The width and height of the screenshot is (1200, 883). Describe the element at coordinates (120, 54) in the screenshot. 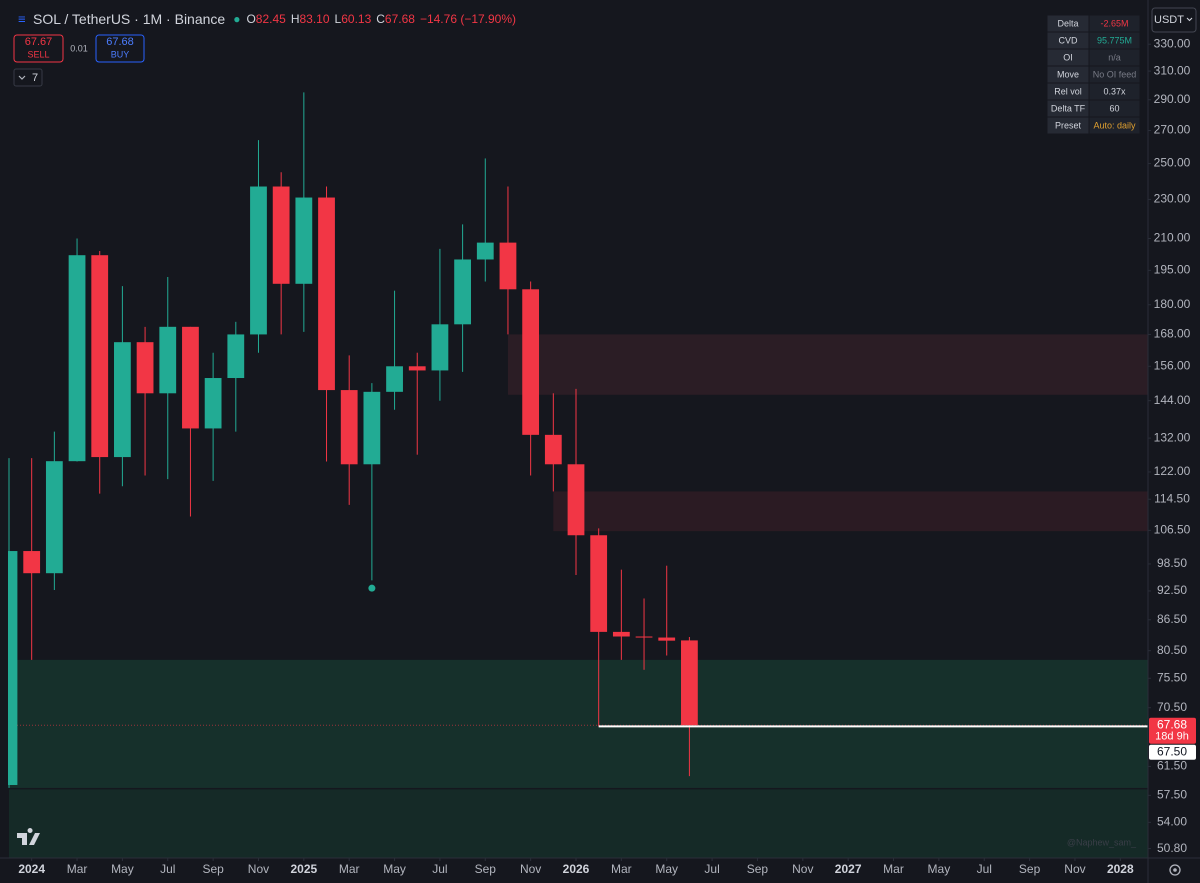

I see `buy-label: BUY` at that location.